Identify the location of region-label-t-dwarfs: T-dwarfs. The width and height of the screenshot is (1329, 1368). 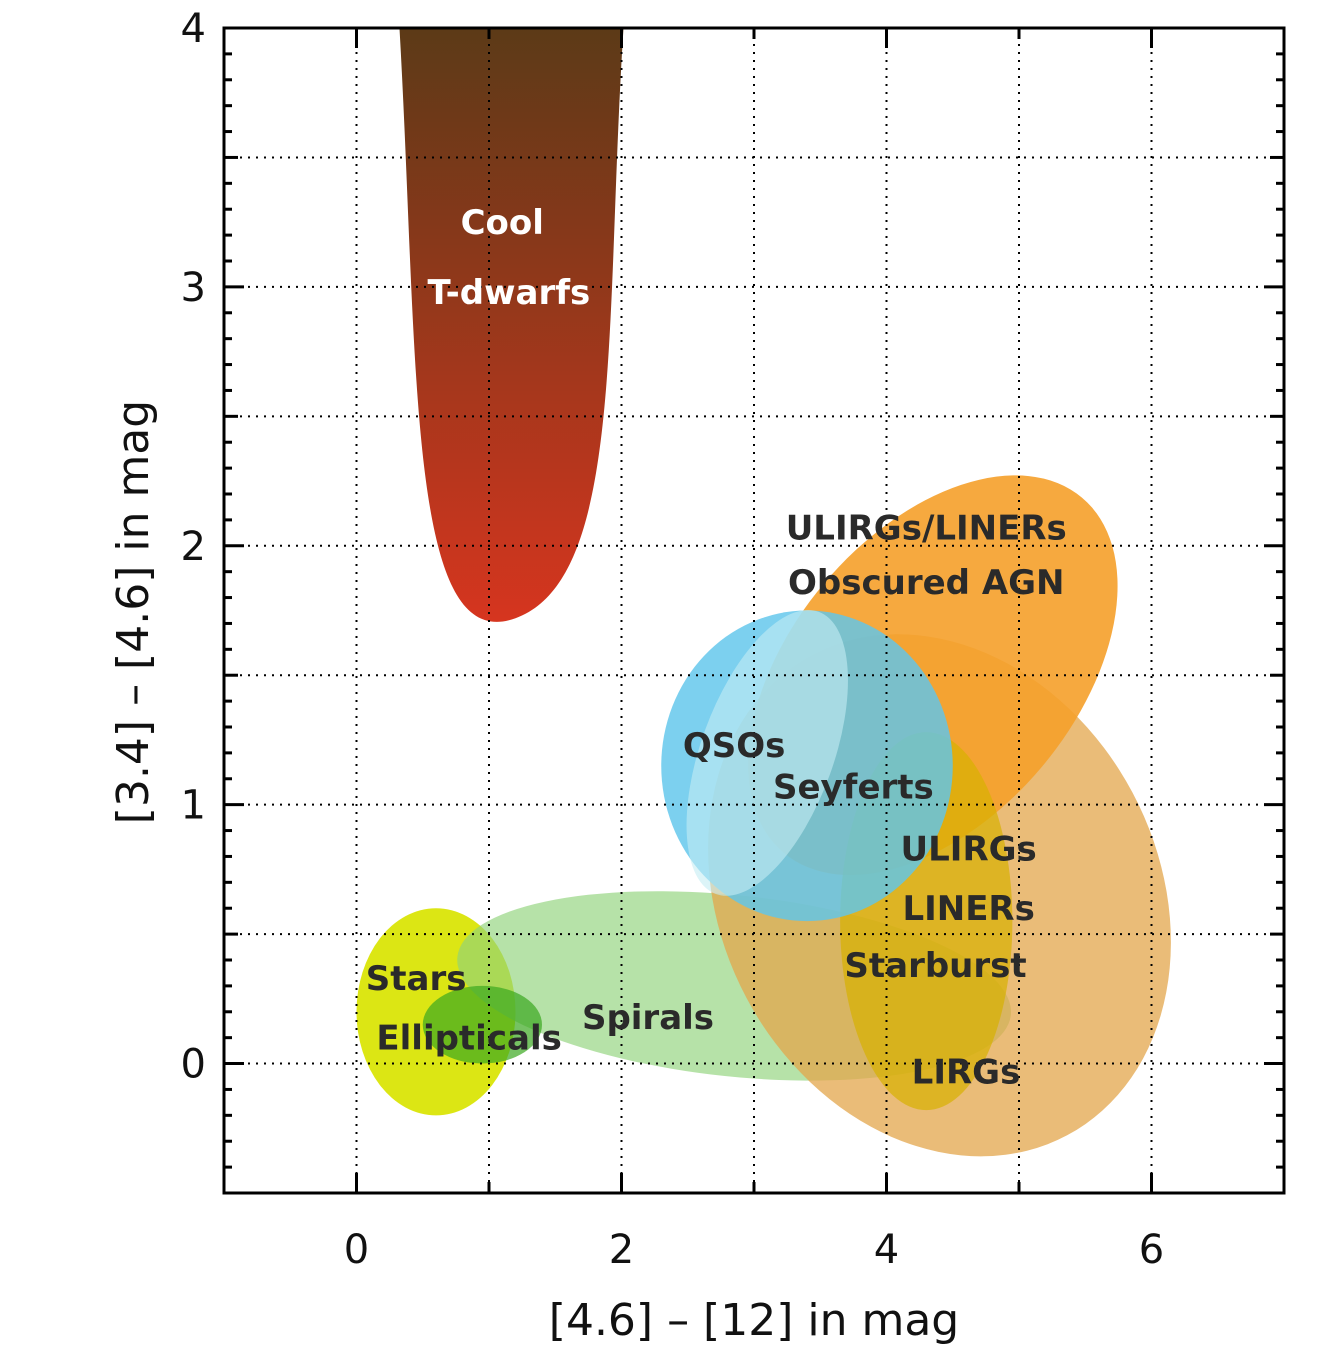
(508, 293).